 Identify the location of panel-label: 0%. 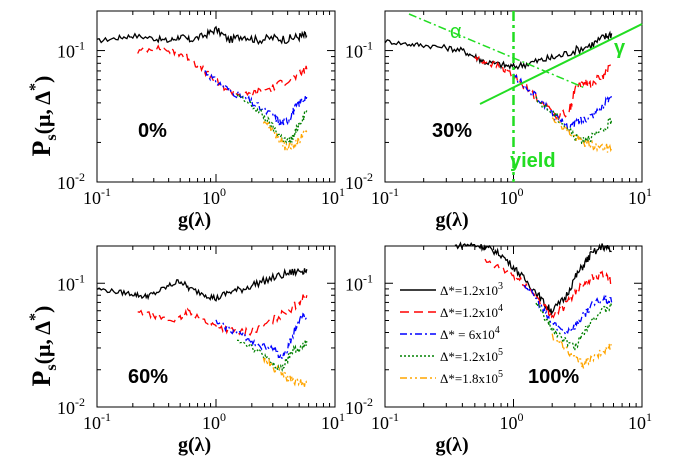
(152, 131).